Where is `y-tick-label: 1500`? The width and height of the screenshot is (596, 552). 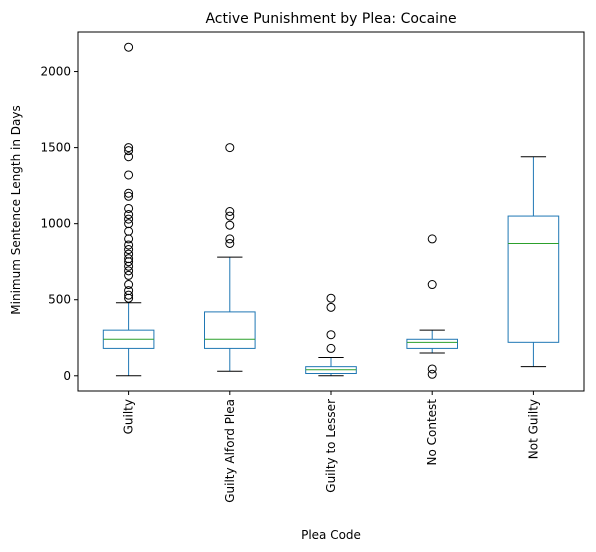
y-tick-label: 1500 is located at coordinates (55, 148).